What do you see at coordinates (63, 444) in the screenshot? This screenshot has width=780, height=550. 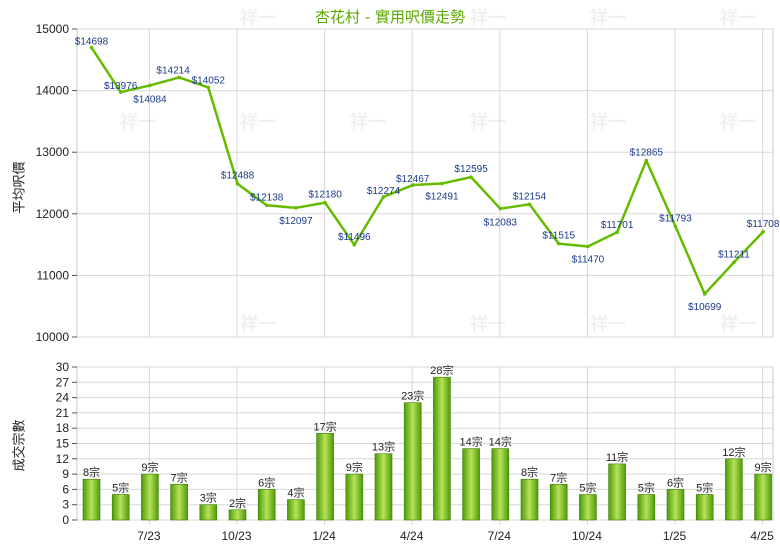 I see `volume-y-tick-label: 15` at bounding box center [63, 444].